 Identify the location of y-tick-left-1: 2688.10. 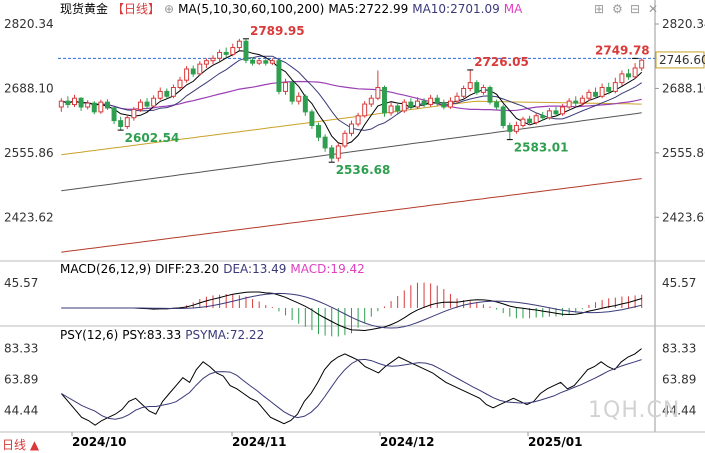
(29, 88).